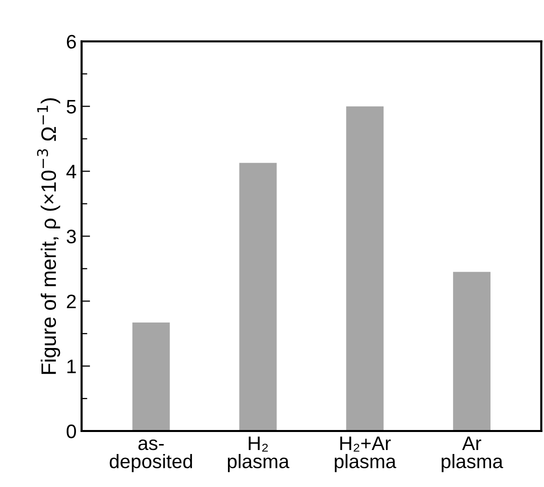 The image size is (544, 487). I want to click on y-tick-label: 1, so click(71, 367).